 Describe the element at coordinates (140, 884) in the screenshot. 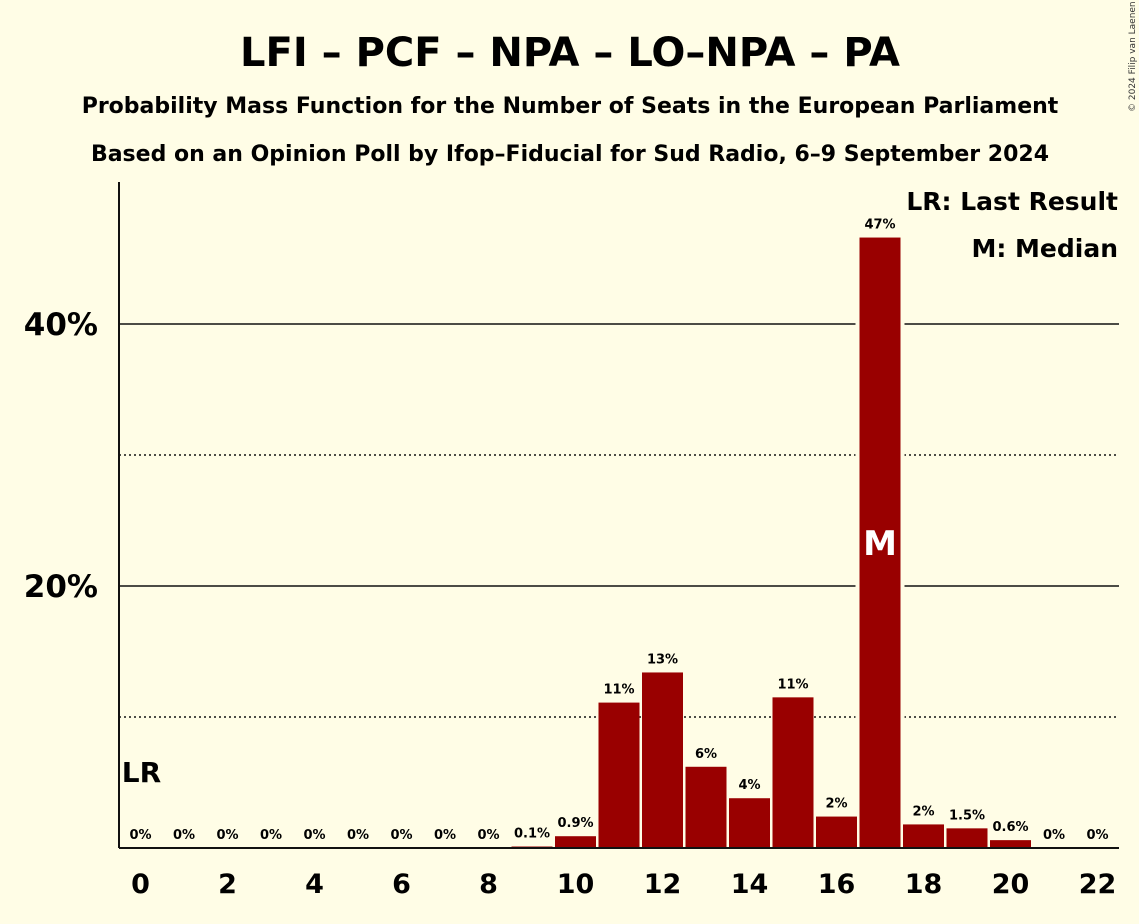

I see `x-tick-label: 0` at that location.